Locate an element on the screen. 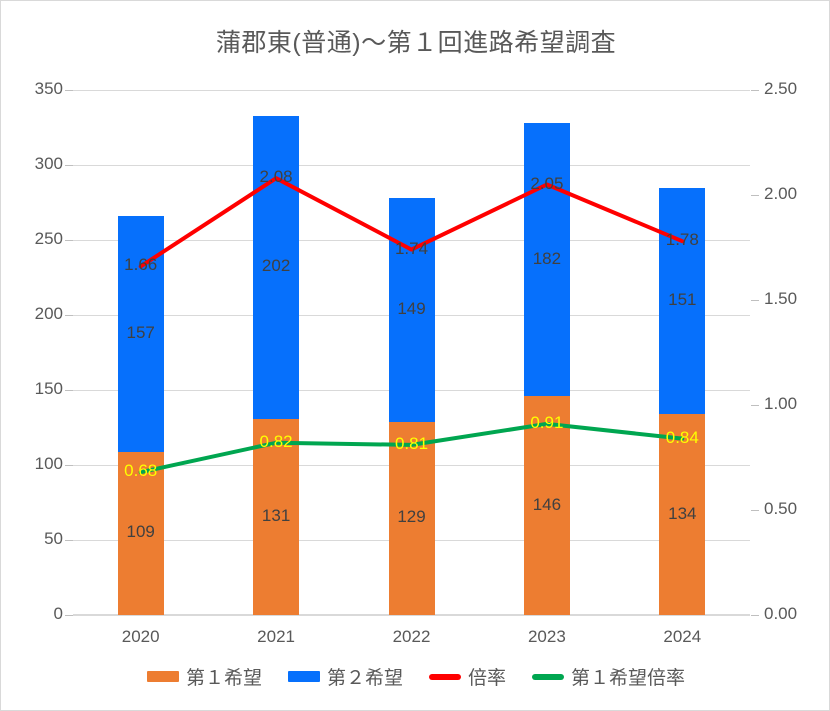 Image resolution: width=830 pixels, height=711 pixels. y-axis-left-tick-label: 100 is located at coordinates (48, 463).